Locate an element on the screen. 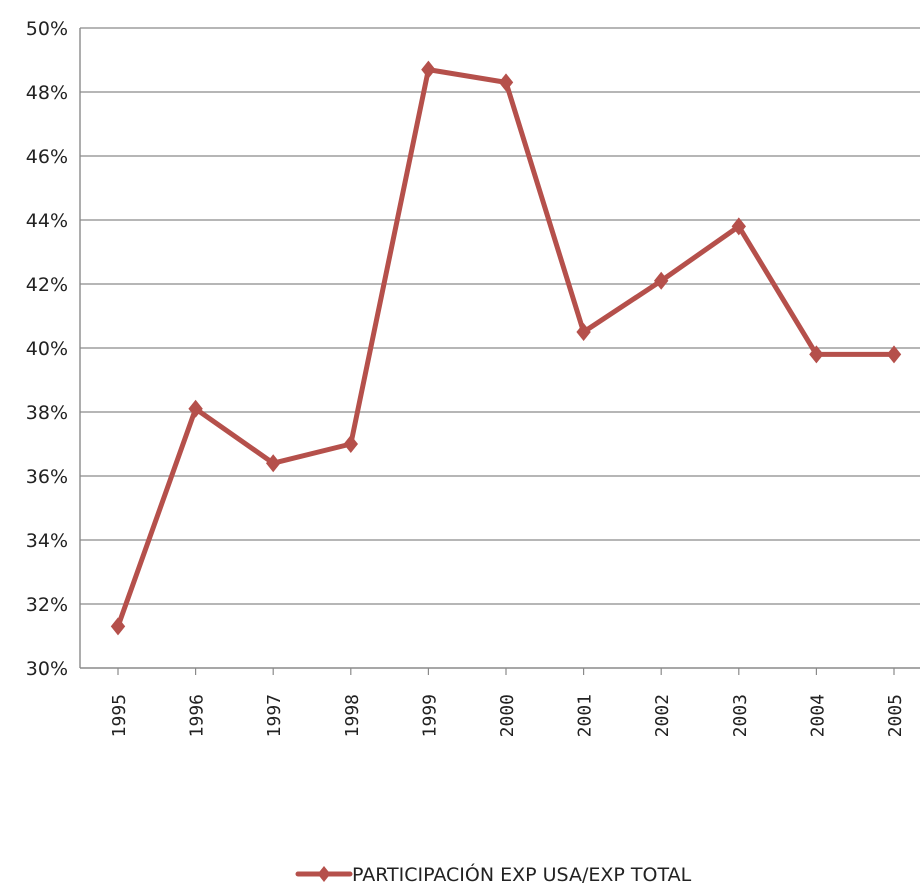 The width and height of the screenshot is (920, 894). x-tick-label: 1995 is located at coordinates (119, 715).